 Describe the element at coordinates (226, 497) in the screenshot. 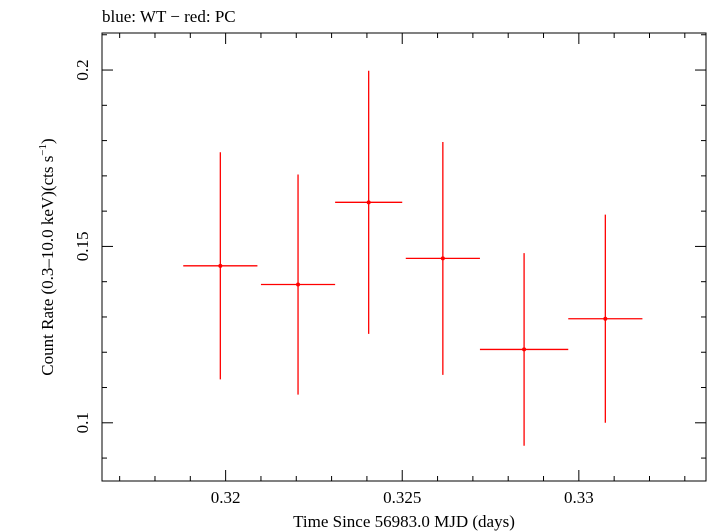

I see `x-tick-label: 0.32` at that location.